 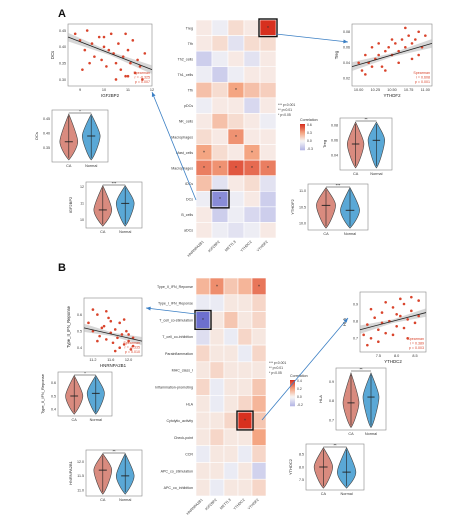 What do you see at coordinates (113, 365) in the screenshot?
I see `x-axis-label: HNRNPA2B1` at bounding box center [113, 365].